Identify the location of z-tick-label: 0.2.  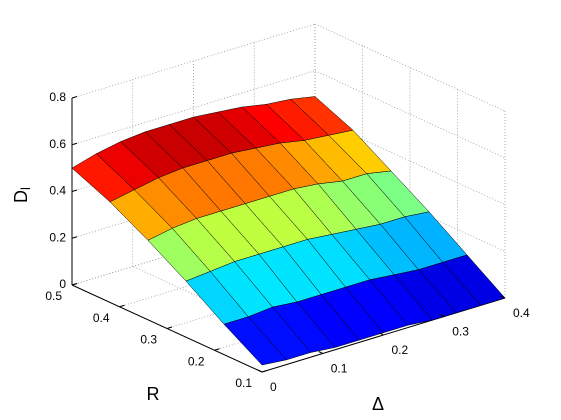
(57, 237).